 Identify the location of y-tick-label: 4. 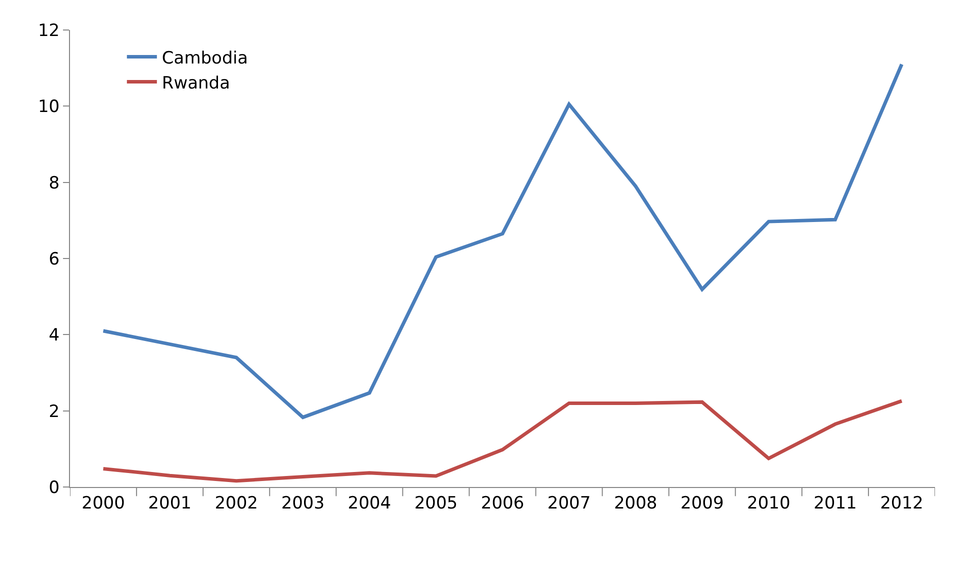
(54, 336).